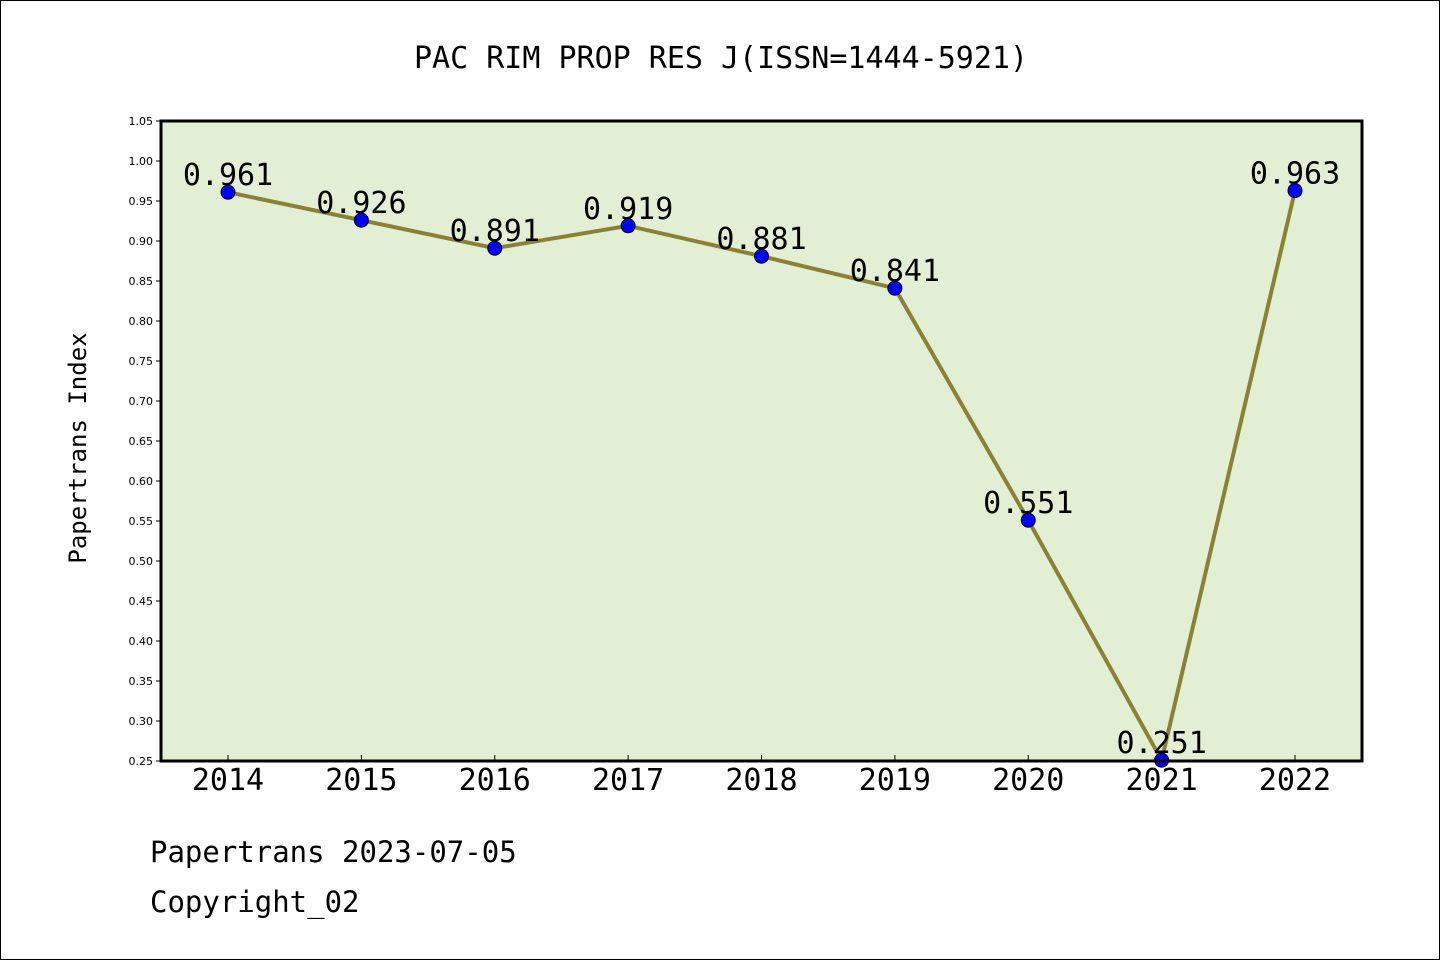 This screenshot has width=1440, height=960. I want to click on data-label: 0.551, so click(1028, 503).